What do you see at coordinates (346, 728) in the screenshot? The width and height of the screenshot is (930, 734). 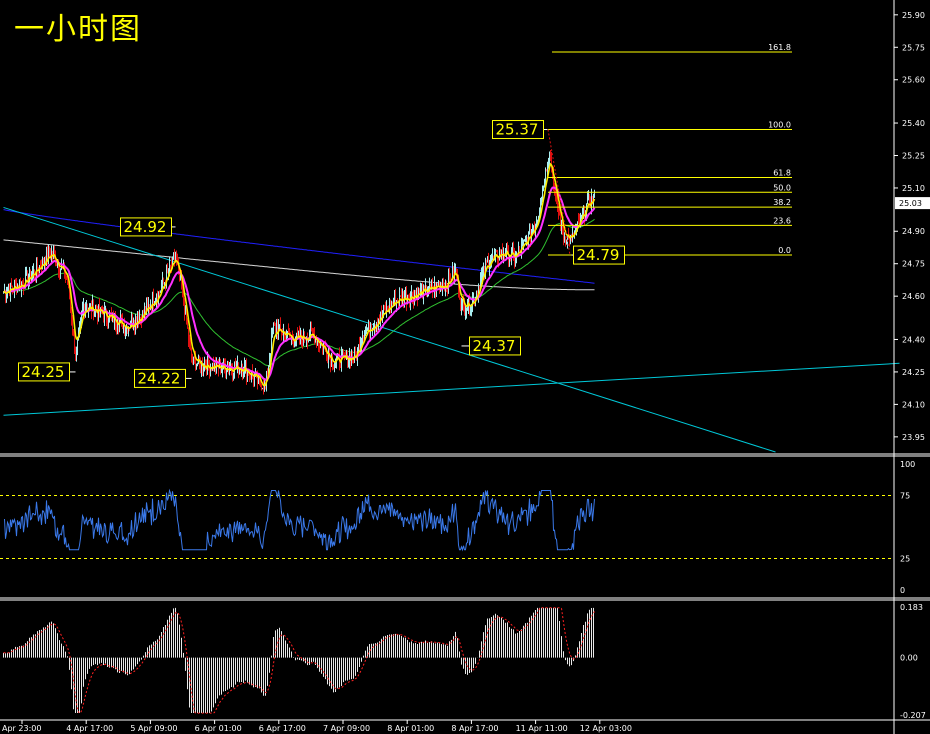 I see `time-tick-label: 7 Apr 09:00` at bounding box center [346, 728].